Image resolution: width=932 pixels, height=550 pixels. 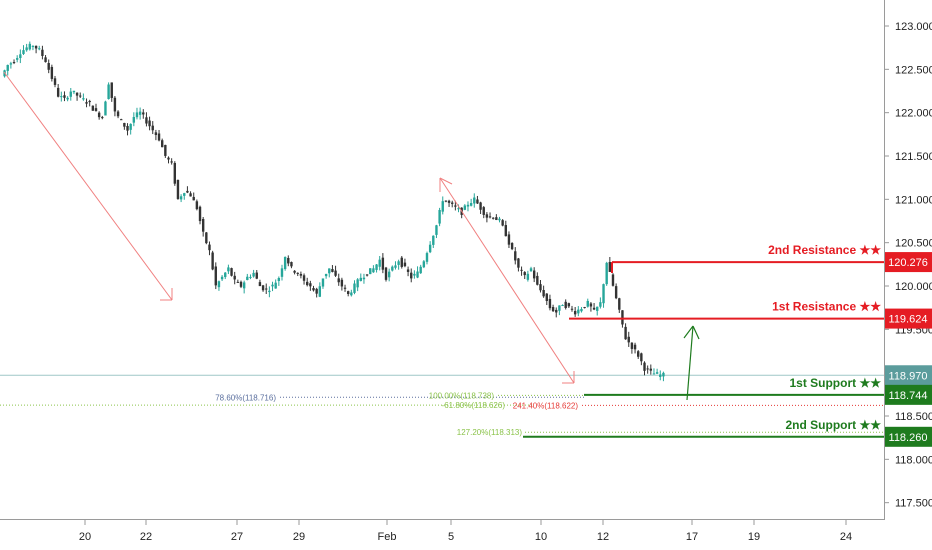 I want to click on y-tick-label: 117.500, so click(x=913, y=504).